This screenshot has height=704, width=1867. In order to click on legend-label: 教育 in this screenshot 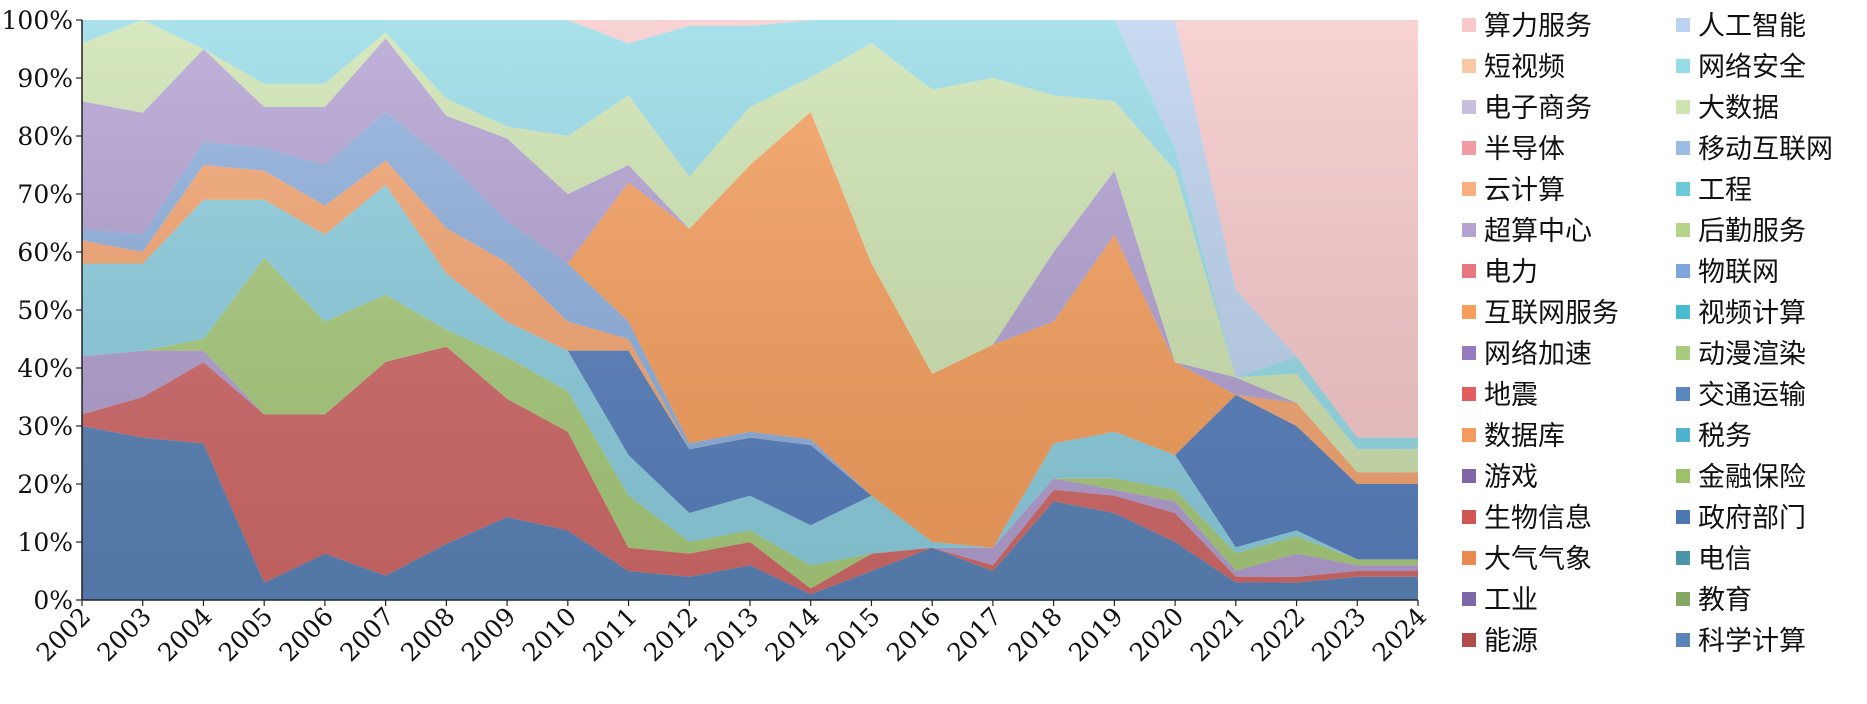, I will do `click(1725, 600)`.